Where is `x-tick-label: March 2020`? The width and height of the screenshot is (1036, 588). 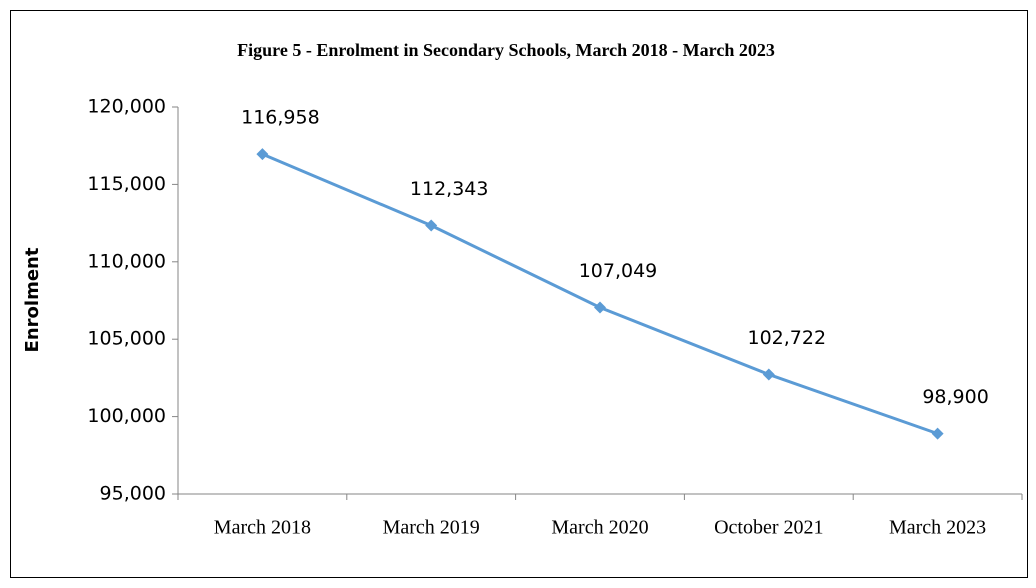
x-tick-label: March 2020 is located at coordinates (599, 528).